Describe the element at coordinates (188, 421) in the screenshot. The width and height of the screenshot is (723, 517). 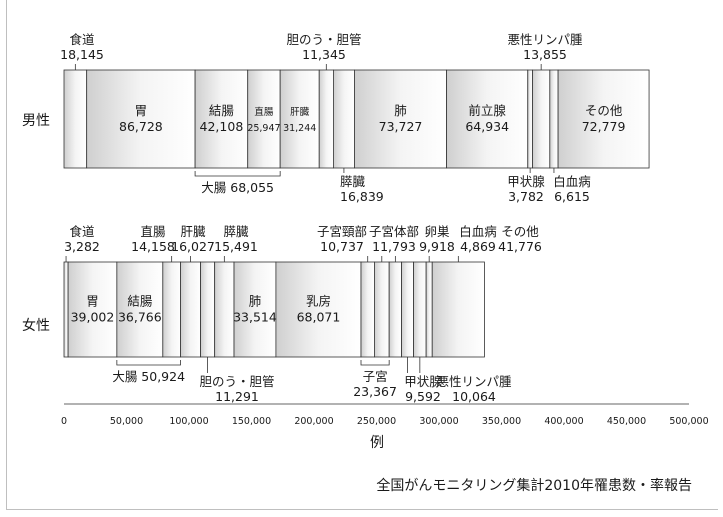
I see `x-tick-label: 100,000` at that location.